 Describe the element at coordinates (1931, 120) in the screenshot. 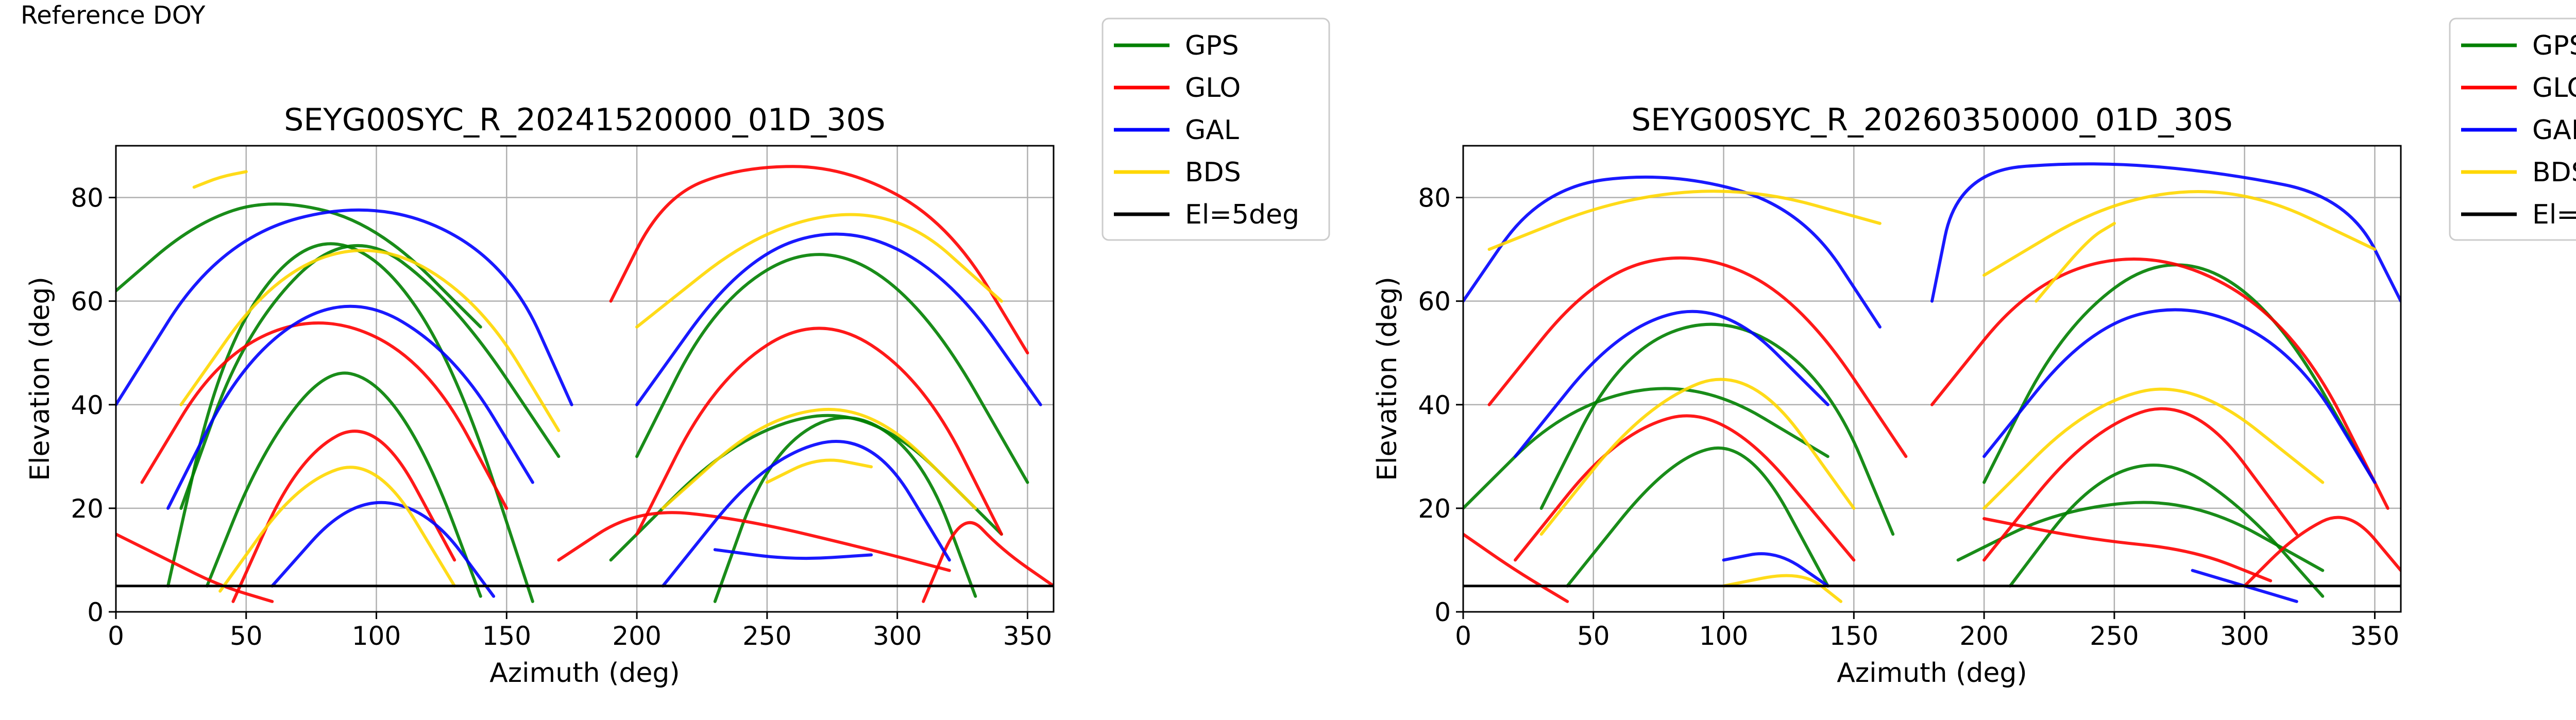

I see `chart-title: SEYG00SYC_R_20260350000_01D_30S` at that location.